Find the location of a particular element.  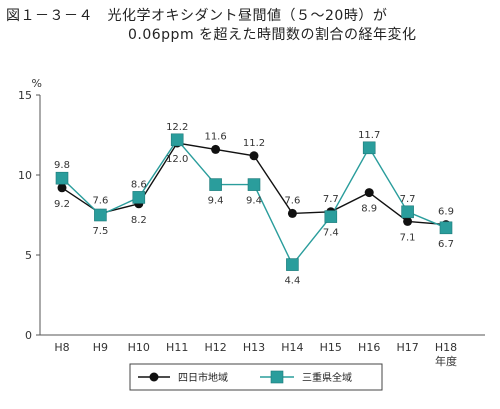

data-label: 7.5 is located at coordinates (100, 231).